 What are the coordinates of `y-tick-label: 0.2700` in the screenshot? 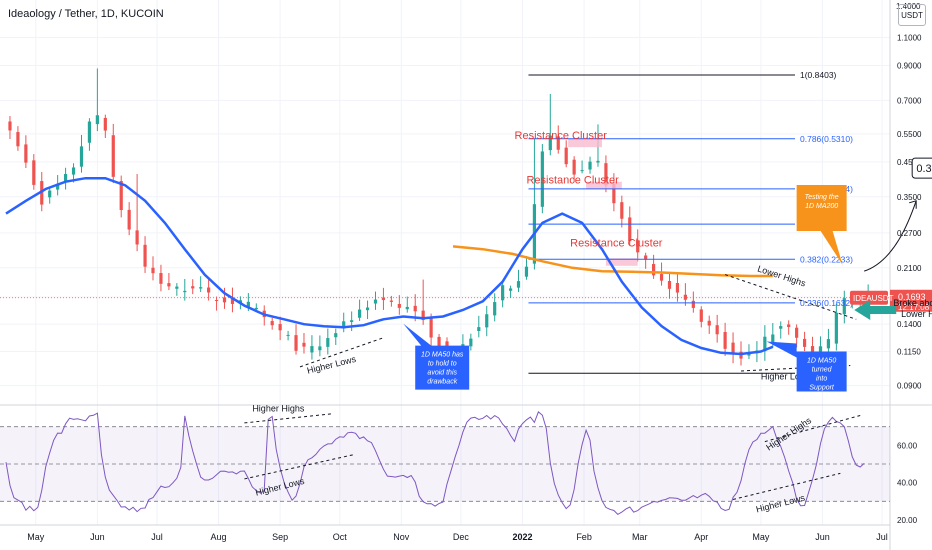 It's located at (909, 233).